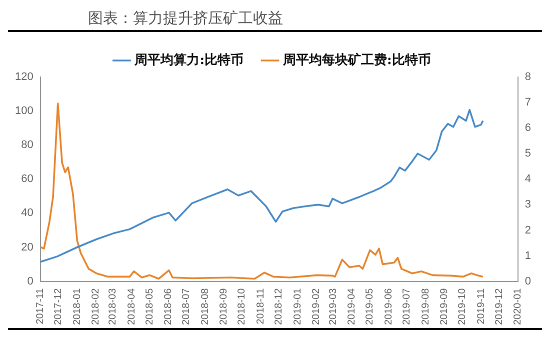  Describe the element at coordinates (462, 307) in the screenshot. I see `x-tick-label: 2019-10` at that location.